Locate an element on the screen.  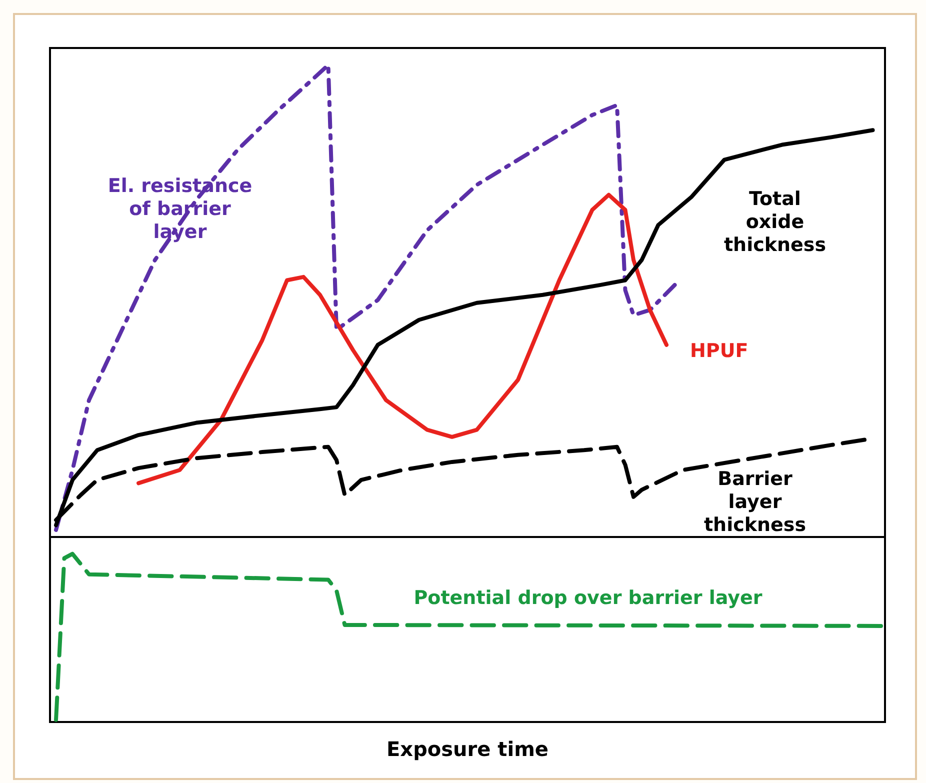
x-axis-title: Exposure time is located at coordinates (467, 749).